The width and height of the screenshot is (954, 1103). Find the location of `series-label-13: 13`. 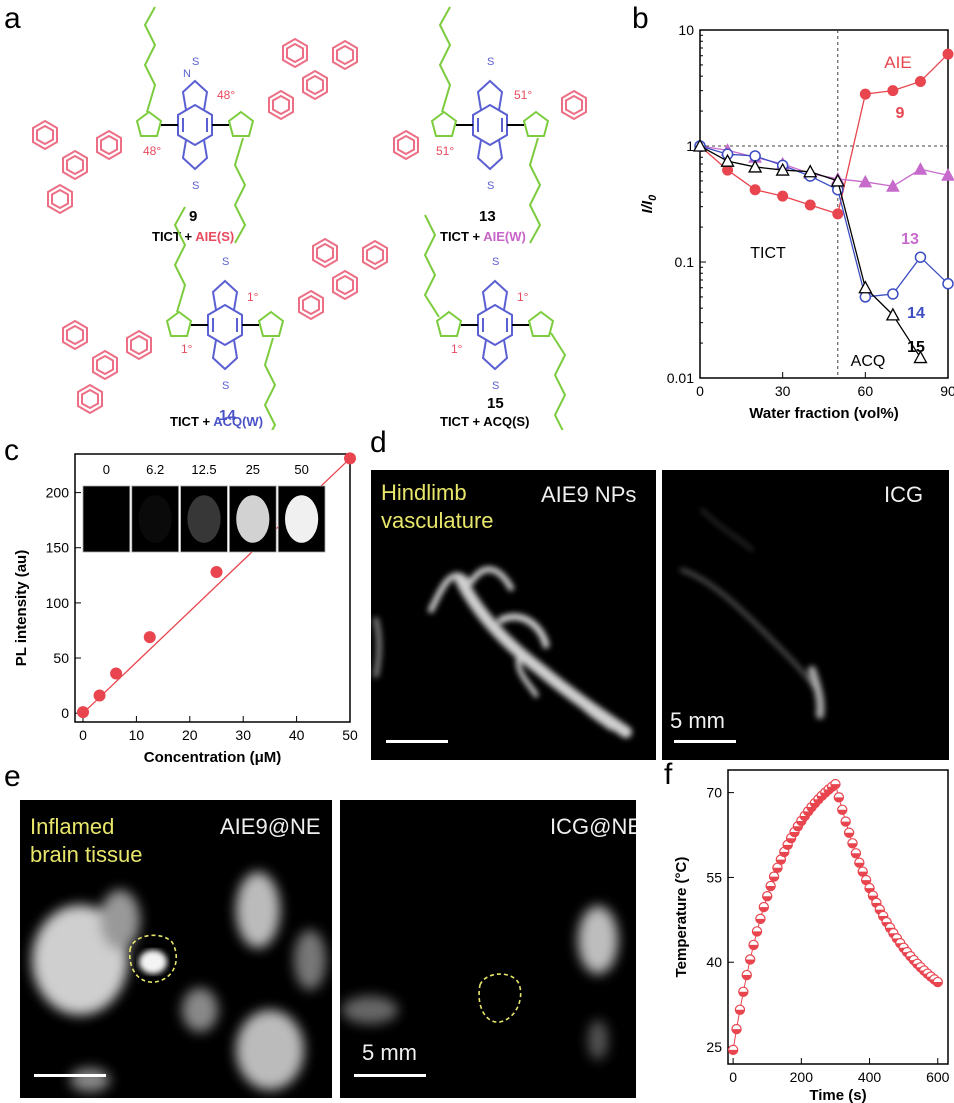

series-label-13: 13 is located at coordinates (910, 239).